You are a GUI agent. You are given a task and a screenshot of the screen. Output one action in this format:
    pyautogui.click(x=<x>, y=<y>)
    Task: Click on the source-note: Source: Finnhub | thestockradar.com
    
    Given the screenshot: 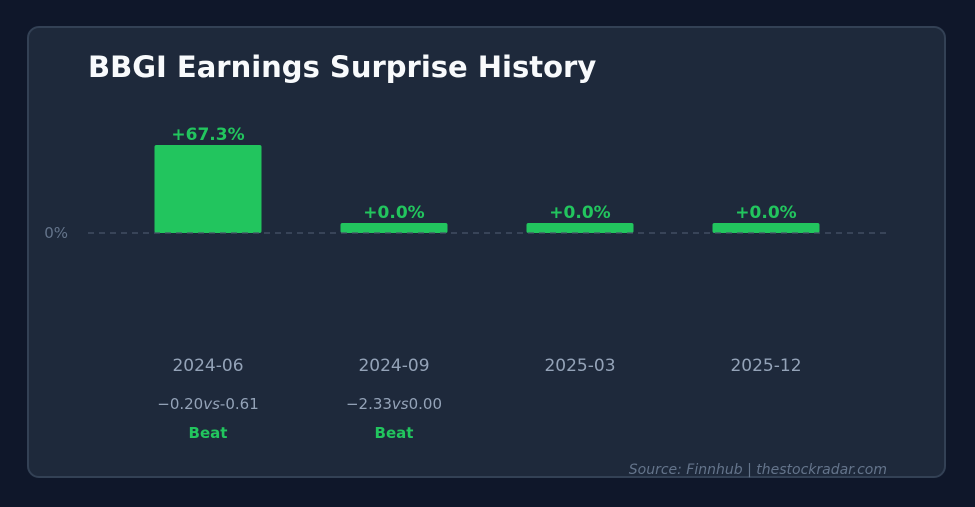 What is the action you would take?
    pyautogui.click(x=757, y=470)
    